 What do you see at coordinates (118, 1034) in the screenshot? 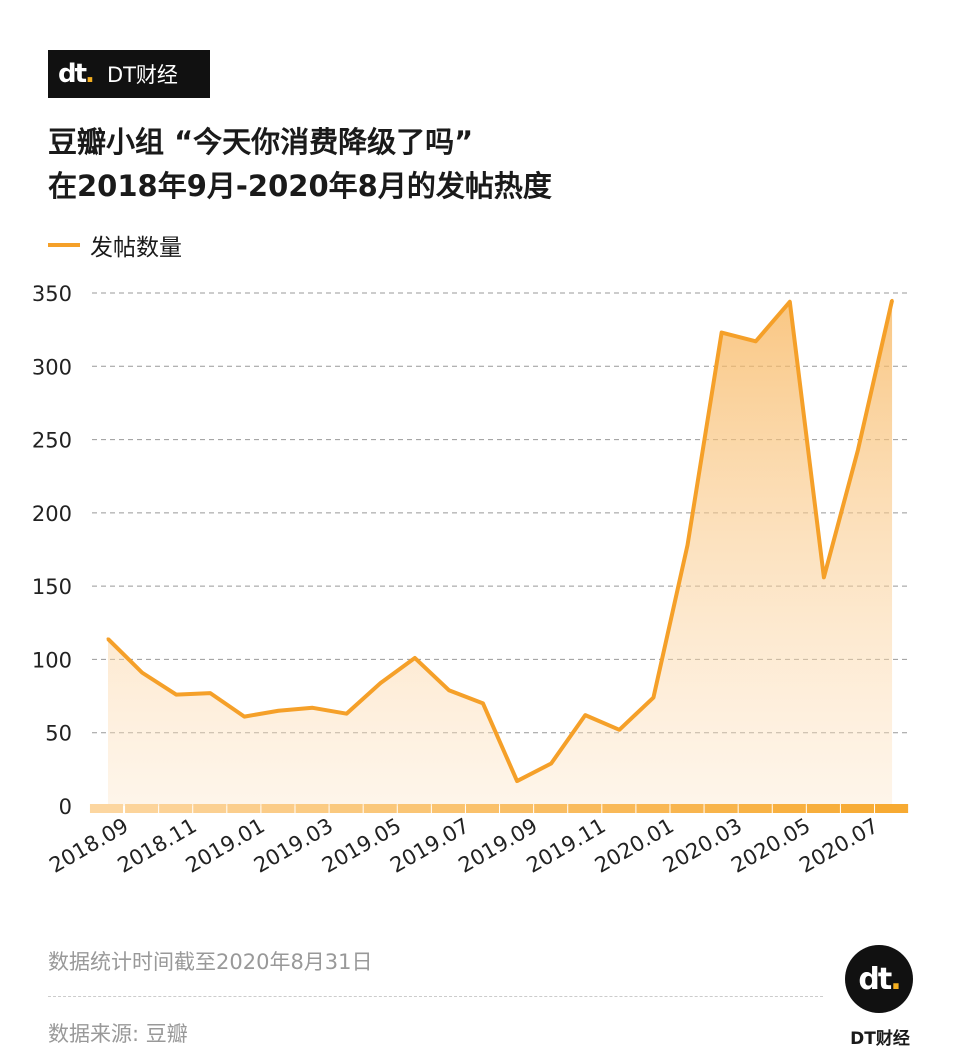
I see `data-source: 数据来源: 豆瓣` at bounding box center [118, 1034].